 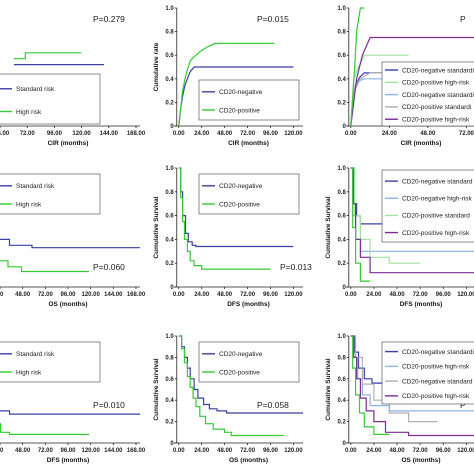 I want to click on series-line-cd20-positive-high-risk, so click(x=412, y=386).